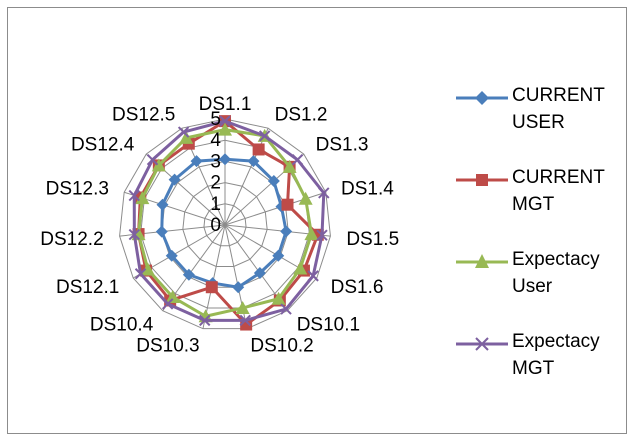 The height and width of the screenshot is (441, 634). Describe the element at coordinates (167, 345) in the screenshot. I see `category-label: DS10.3` at that location.